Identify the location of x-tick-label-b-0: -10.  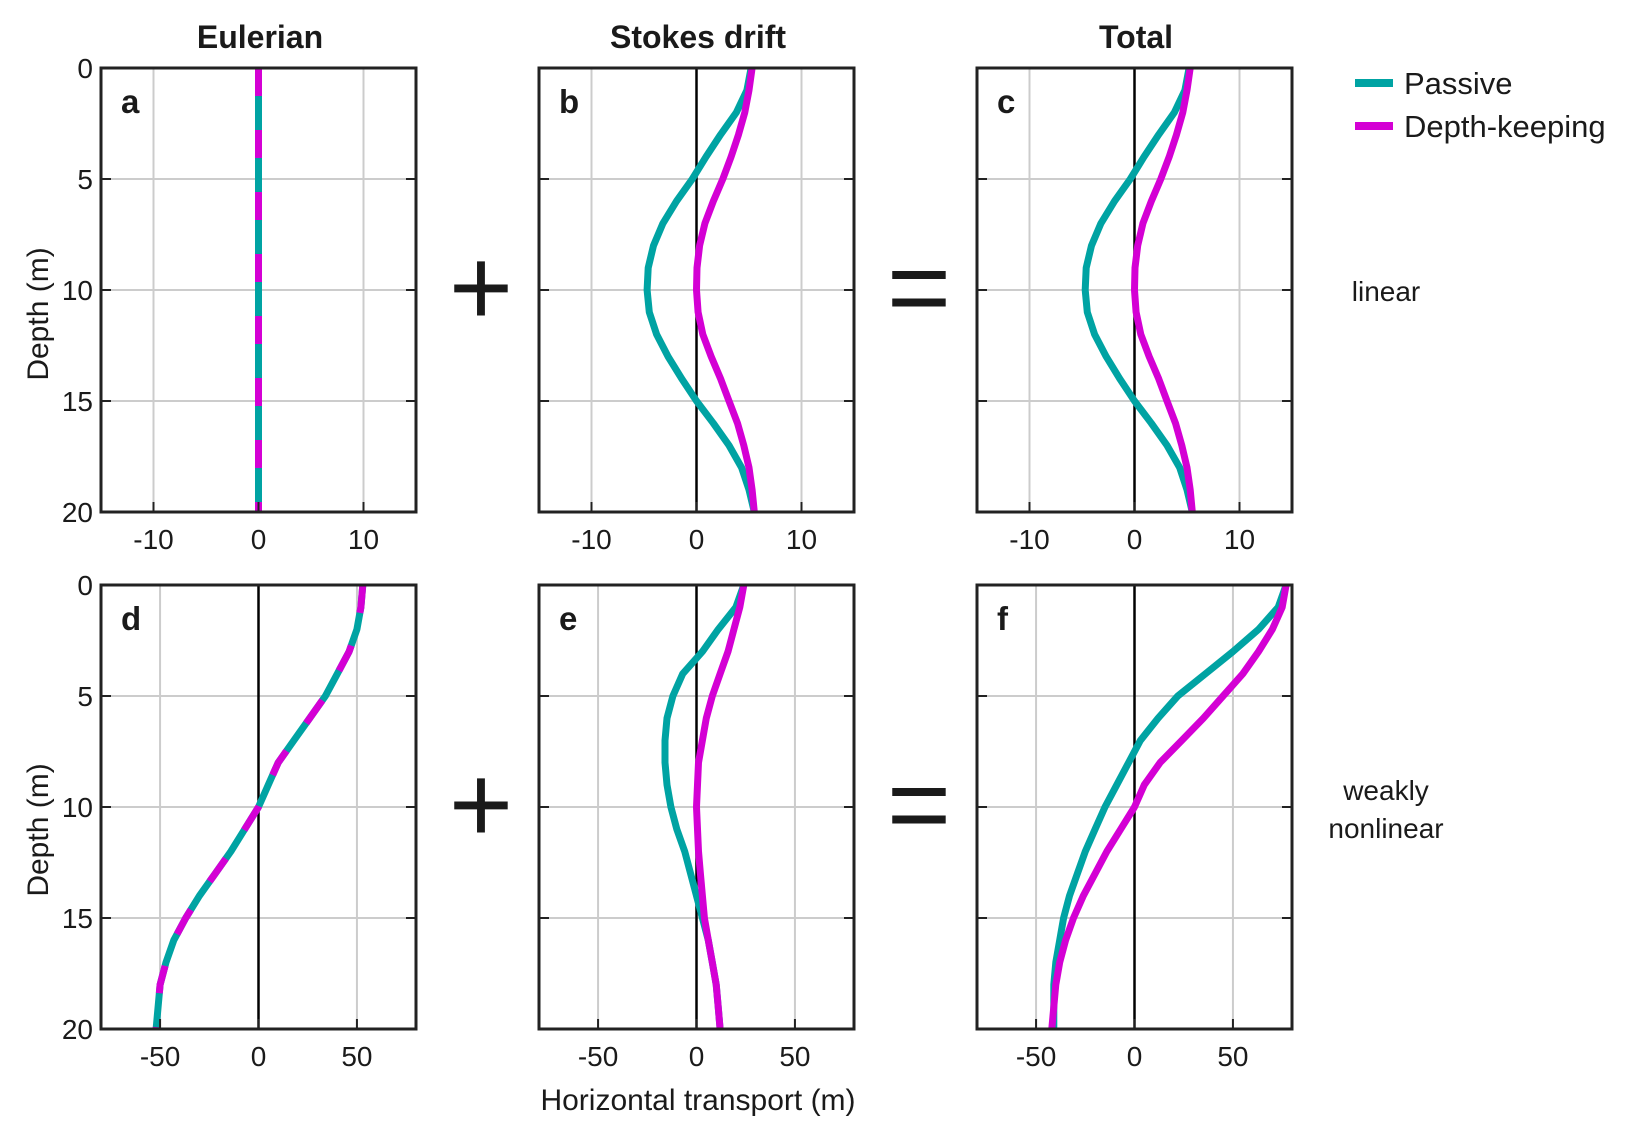
(591, 539).